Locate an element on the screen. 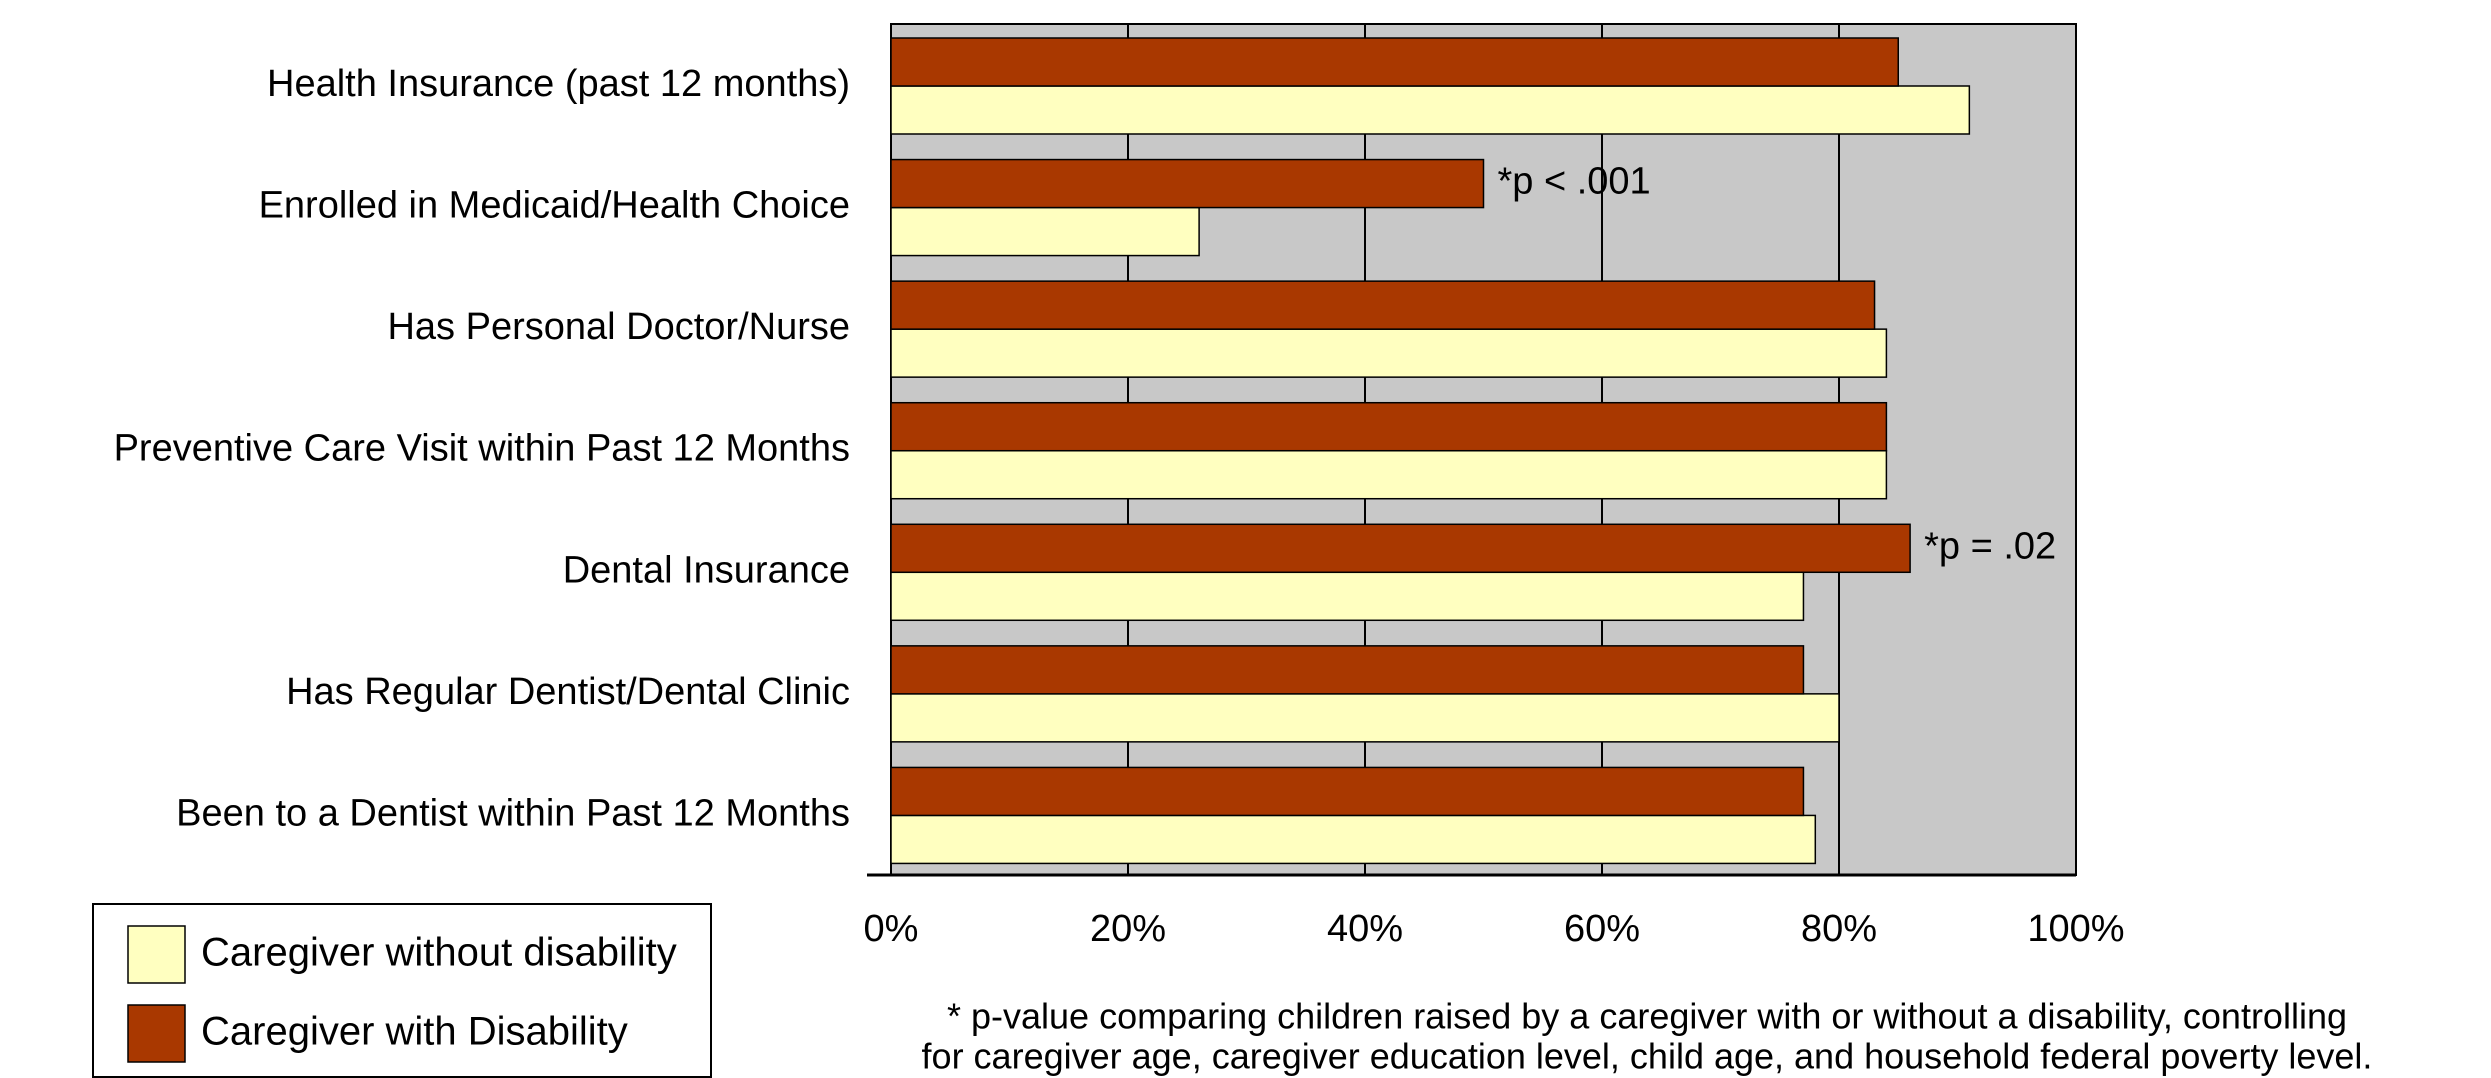 The width and height of the screenshot is (2491, 1078). x-tick-label: 60% is located at coordinates (1602, 929).